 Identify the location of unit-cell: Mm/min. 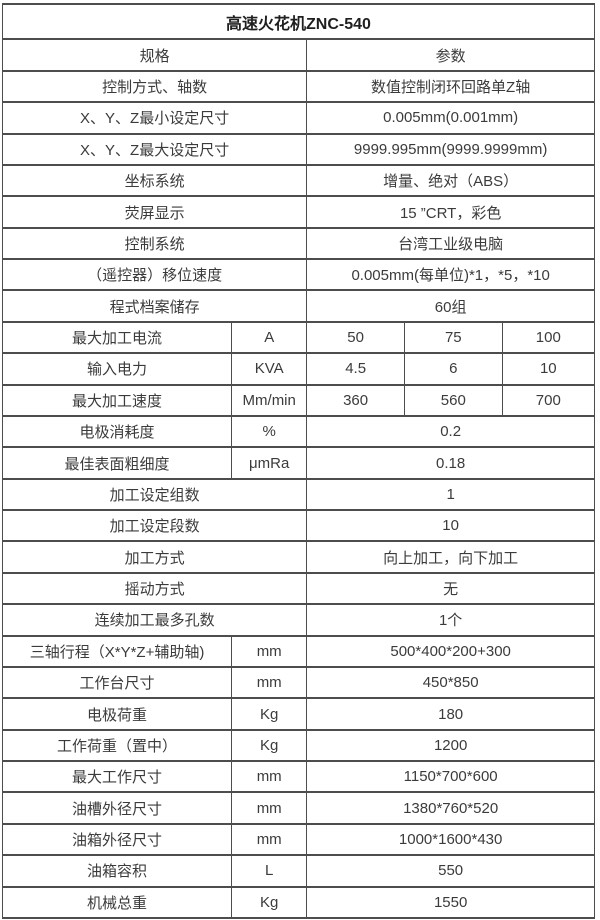
(269, 400).